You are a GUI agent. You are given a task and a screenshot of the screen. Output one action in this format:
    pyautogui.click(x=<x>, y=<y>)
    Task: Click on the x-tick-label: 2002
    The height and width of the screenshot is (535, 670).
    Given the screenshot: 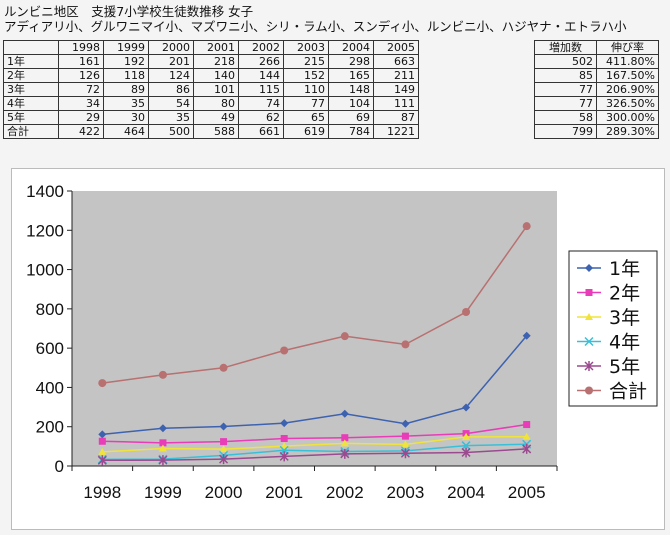 What is the action you would take?
    pyautogui.click(x=345, y=492)
    